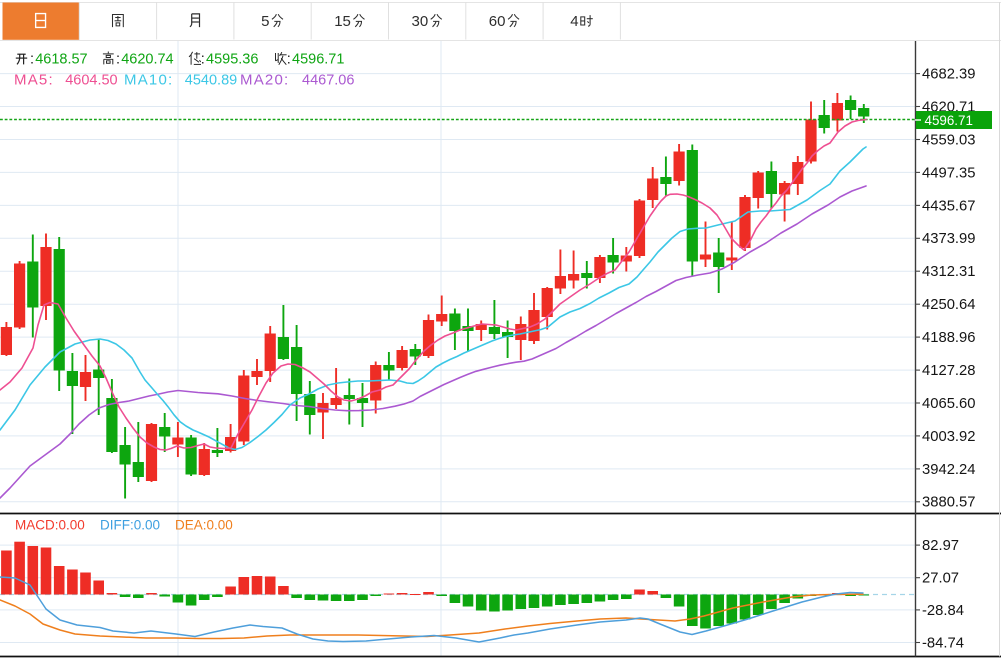 Image resolution: width=1001 pixels, height=659 pixels. I want to click on svg-text: 4065.60, so click(949, 404).